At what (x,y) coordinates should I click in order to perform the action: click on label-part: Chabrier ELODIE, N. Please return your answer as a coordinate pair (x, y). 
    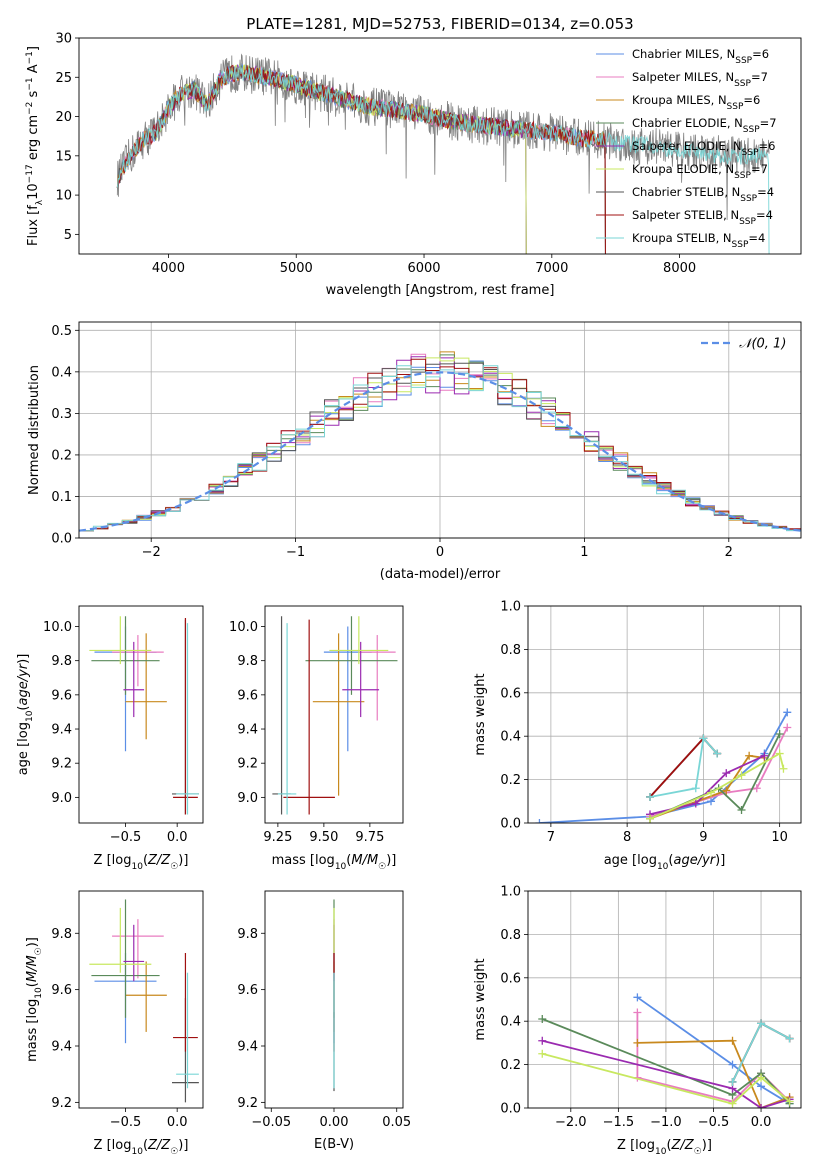
    Looking at the image, I should click on (687, 123).